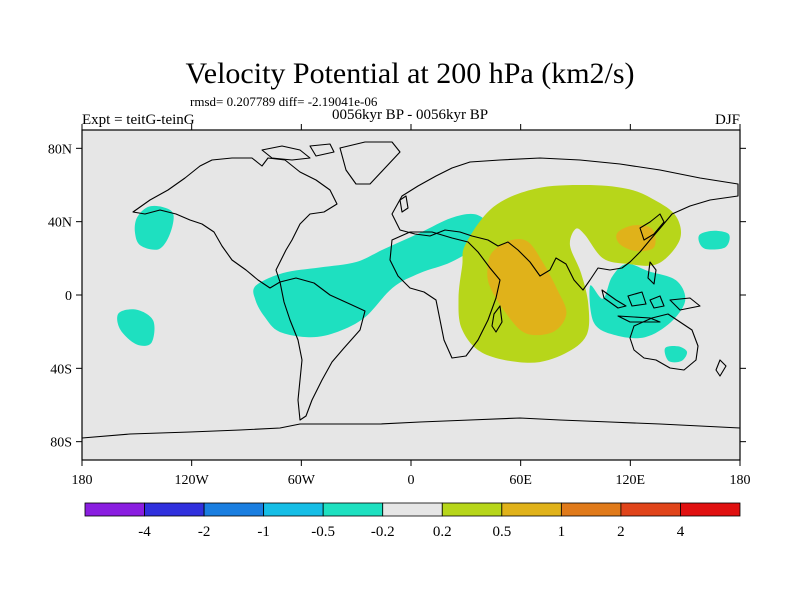 This screenshot has height=600, width=800. Describe the element at coordinates (204, 532) in the screenshot. I see `colorbar-label: -2` at that location.